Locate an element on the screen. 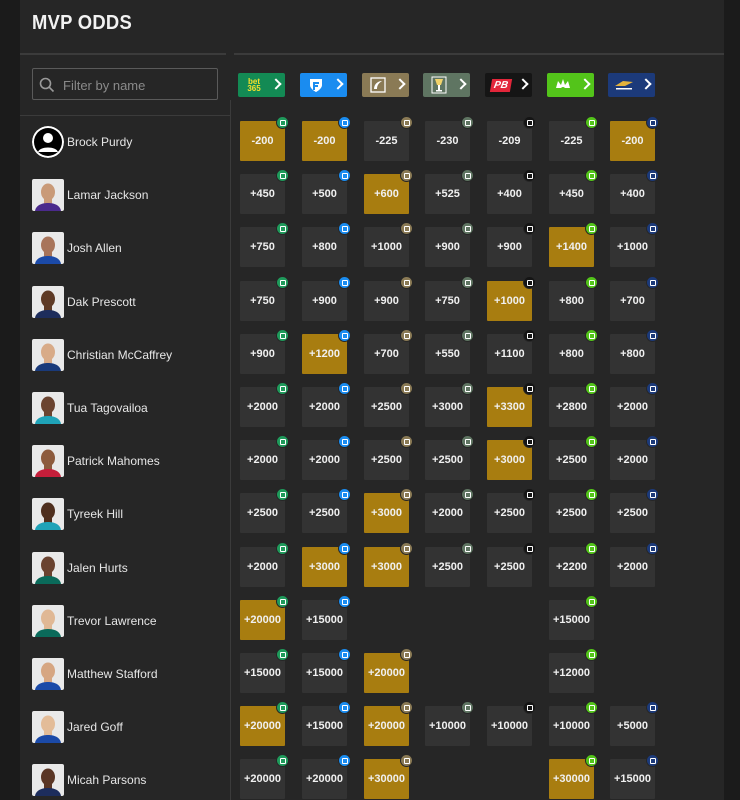 This screenshot has width=740, height=800. odds-cell: +600 is located at coordinates (388, 192).